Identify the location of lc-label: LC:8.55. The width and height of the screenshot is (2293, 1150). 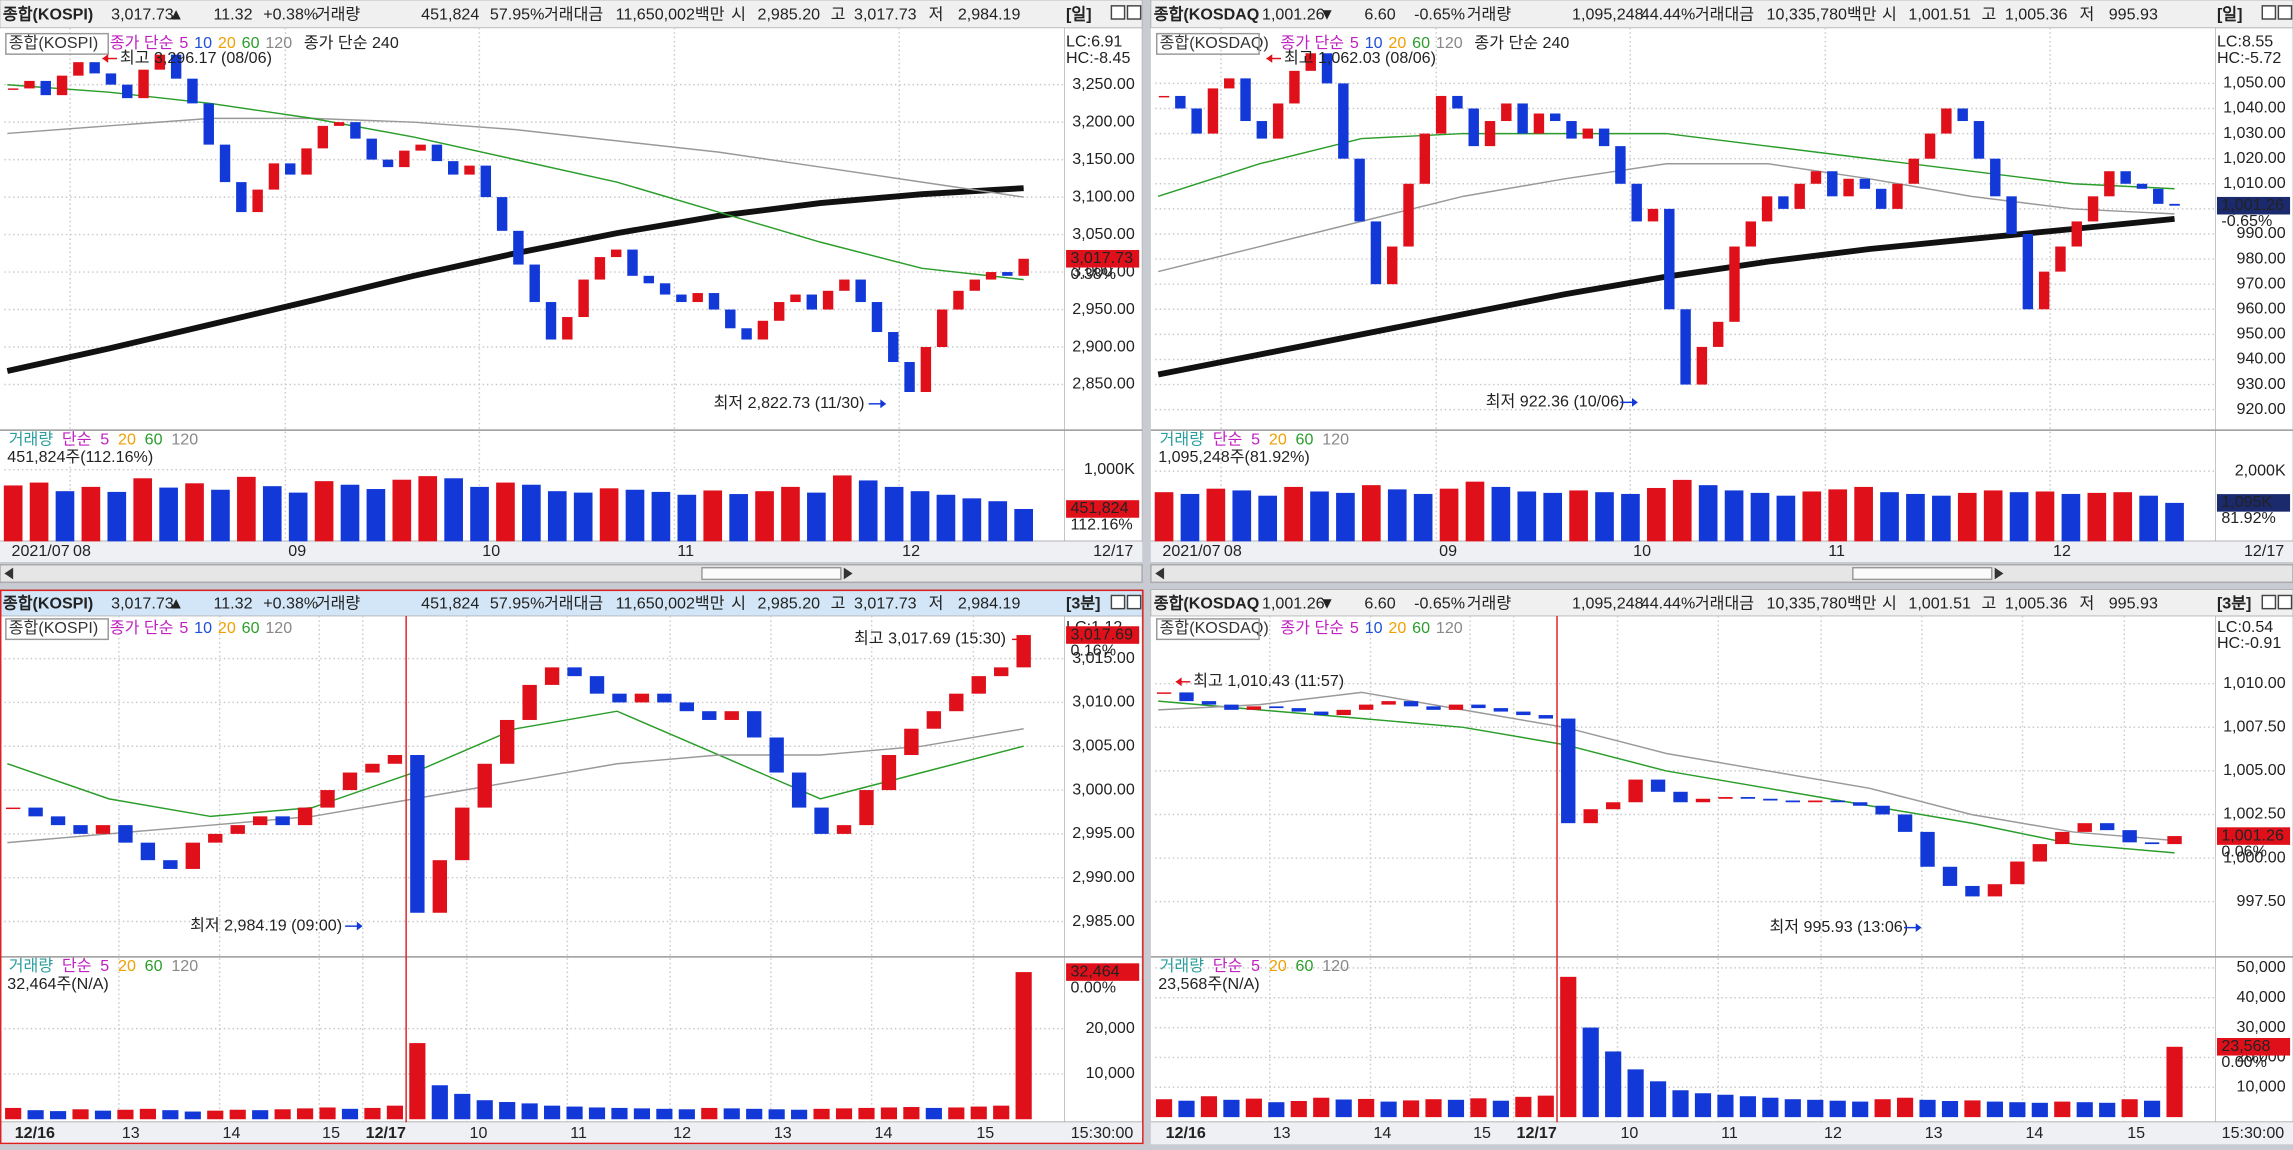
(2245, 42).